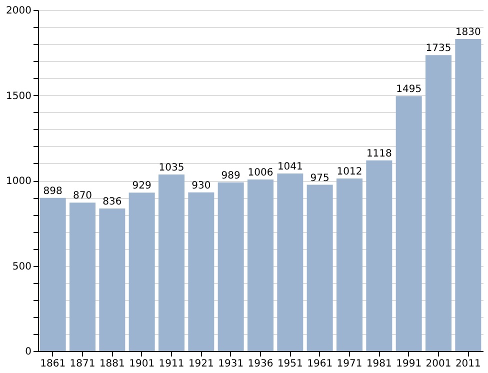 The image size is (488, 373). Describe the element at coordinates (261, 172) in the screenshot. I see `data-label: 1006` at that location.